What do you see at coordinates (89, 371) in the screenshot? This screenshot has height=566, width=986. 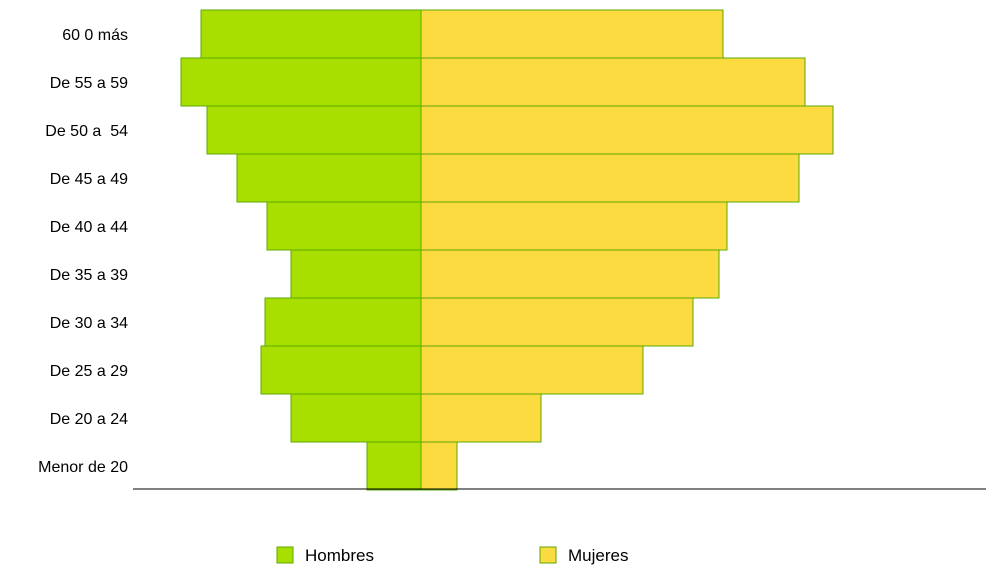 I see `category-label-de-25-a-29: De 25 a 29` at bounding box center [89, 371].